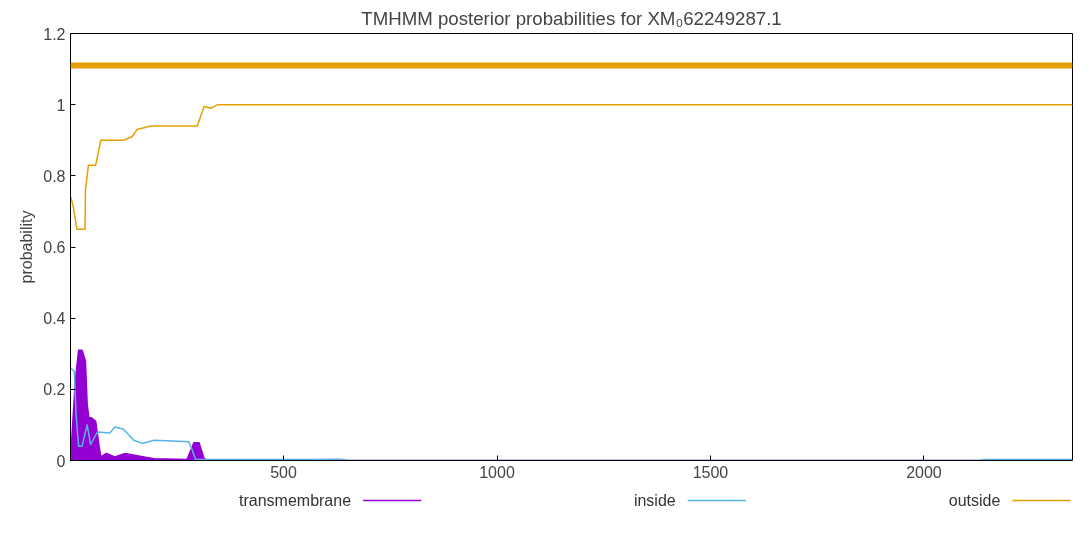 The image size is (1088, 544). Describe the element at coordinates (283, 472) in the screenshot. I see `x-tick-label: 500` at that location.